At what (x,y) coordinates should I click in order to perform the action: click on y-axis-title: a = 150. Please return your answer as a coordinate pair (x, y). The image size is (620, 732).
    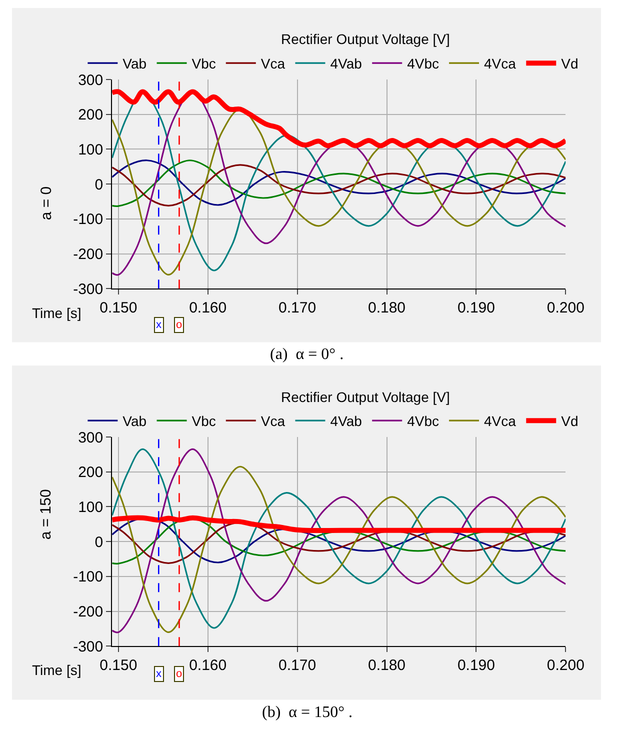
    Looking at the image, I should click on (45, 514).